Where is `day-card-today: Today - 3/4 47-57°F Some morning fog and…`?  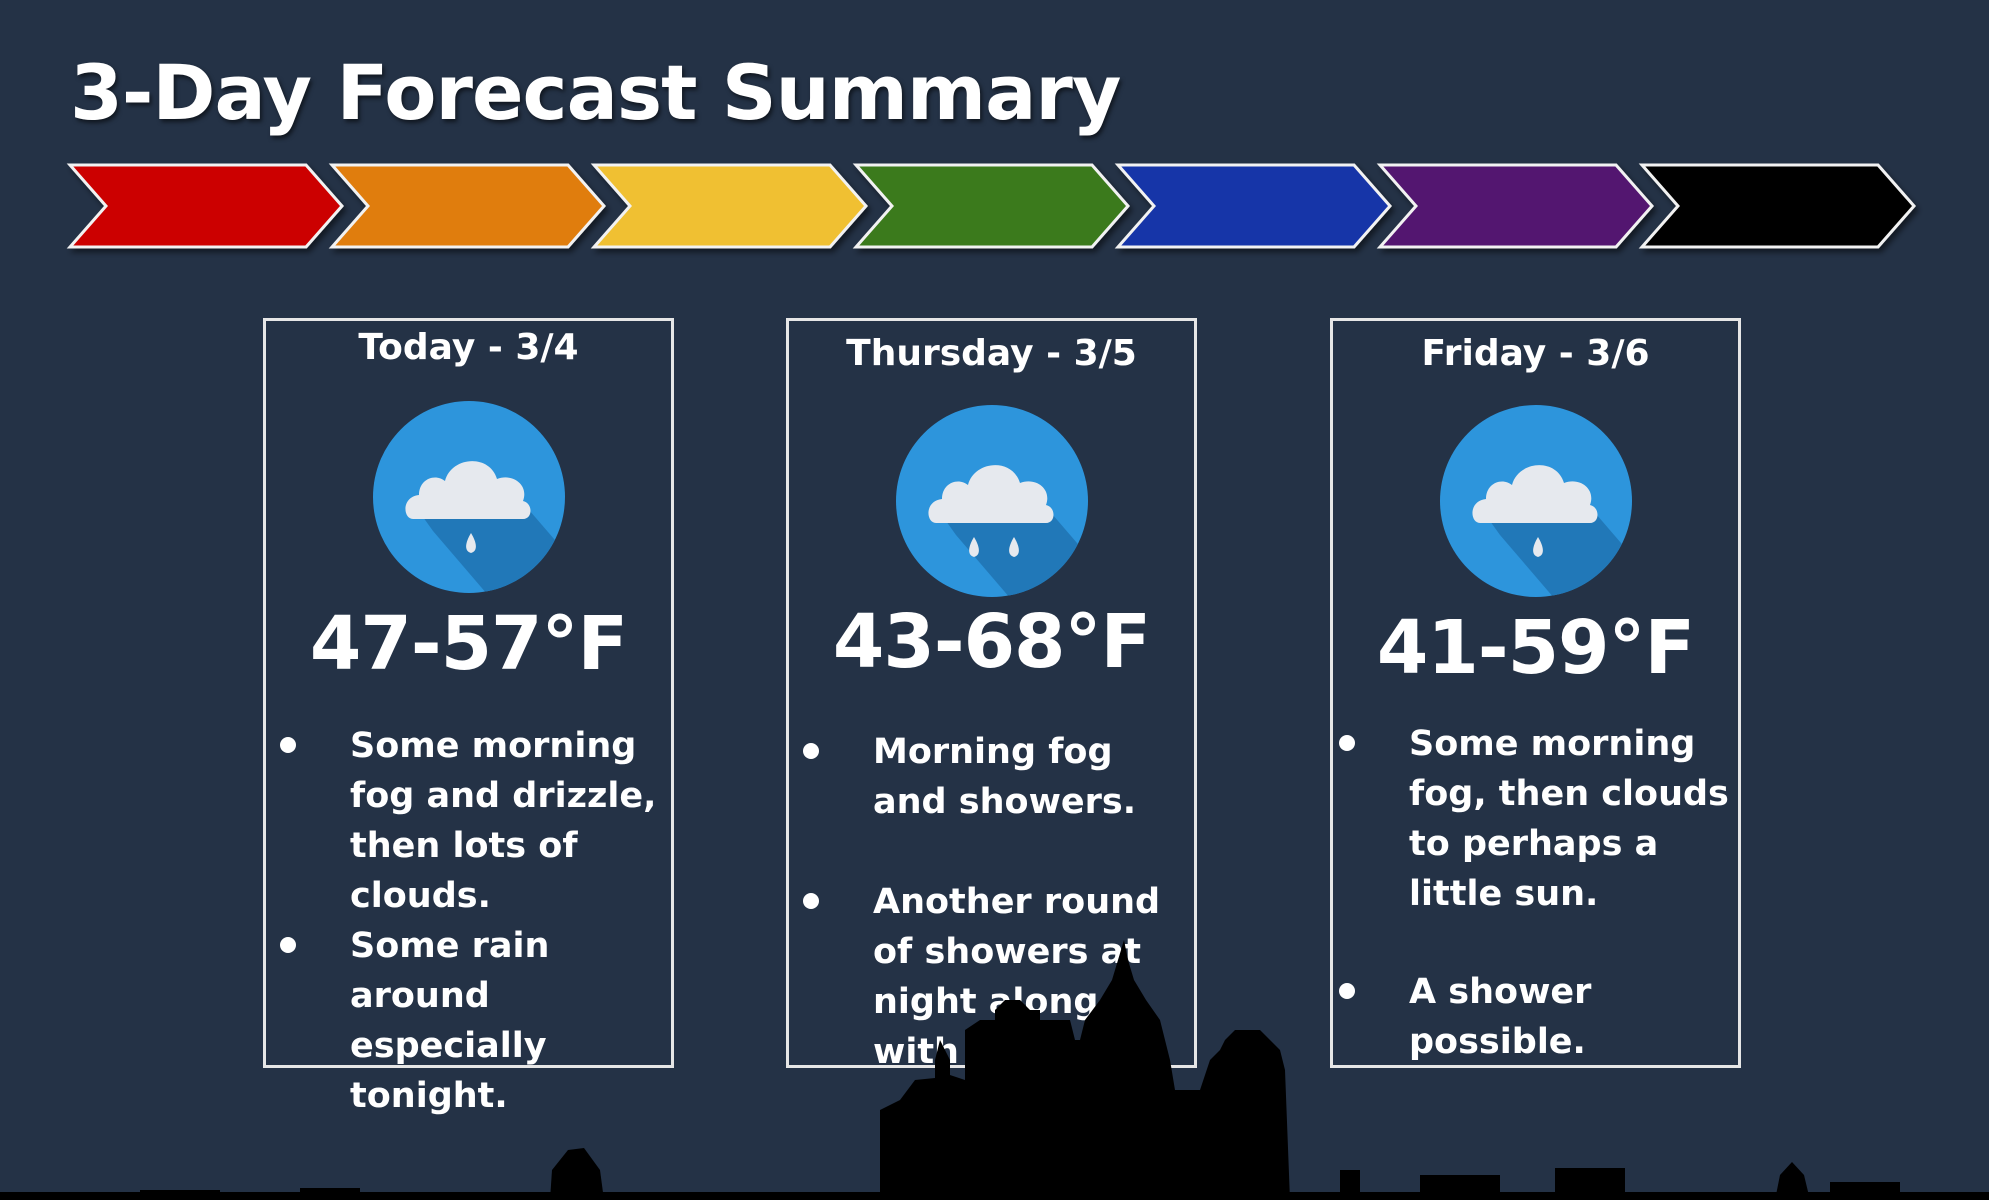 day-card-today: Today - 3/4 47-57°F Some morning fog and… is located at coordinates (468, 717).